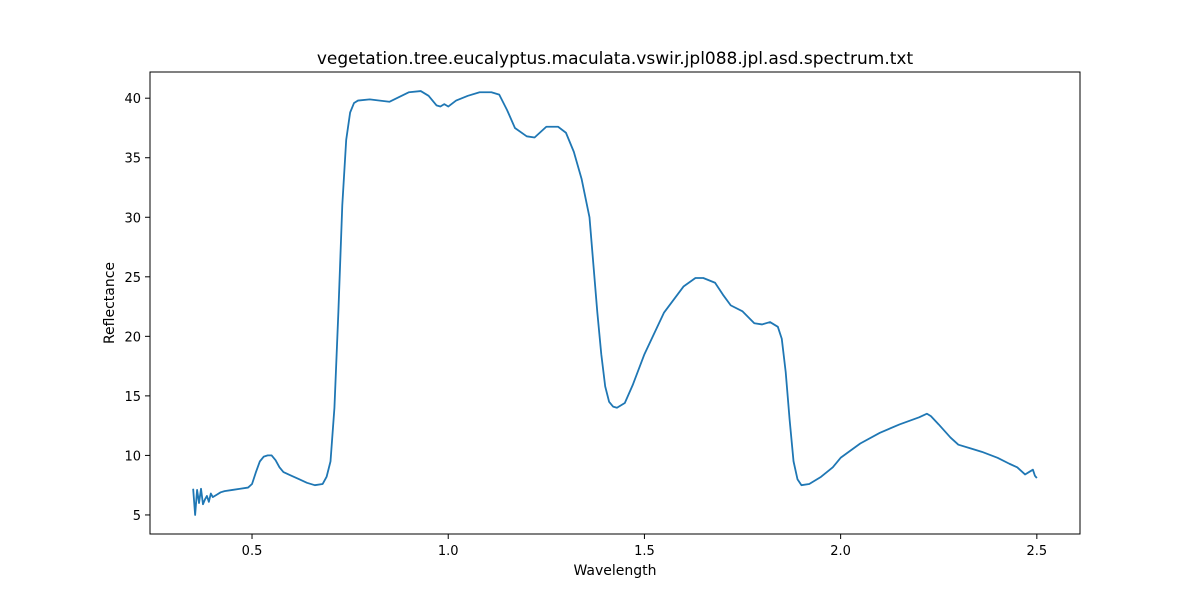  I want to click on y-tick-label: 35, so click(132, 159).